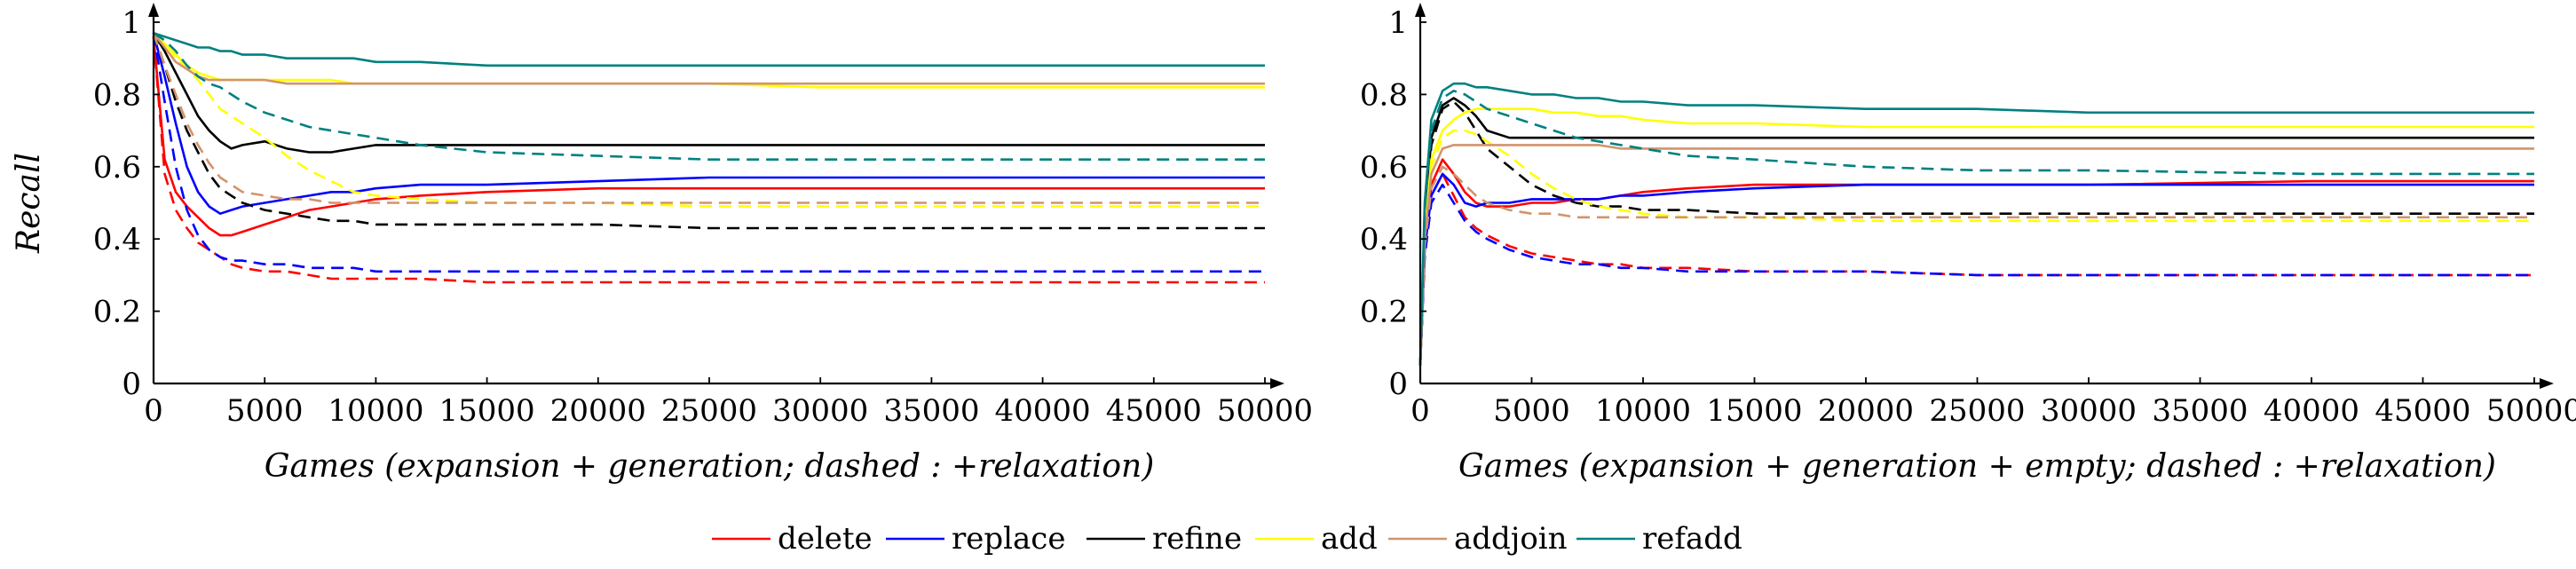 The image size is (2576, 569). I want to click on legend-item-replace: replace, so click(975, 539).